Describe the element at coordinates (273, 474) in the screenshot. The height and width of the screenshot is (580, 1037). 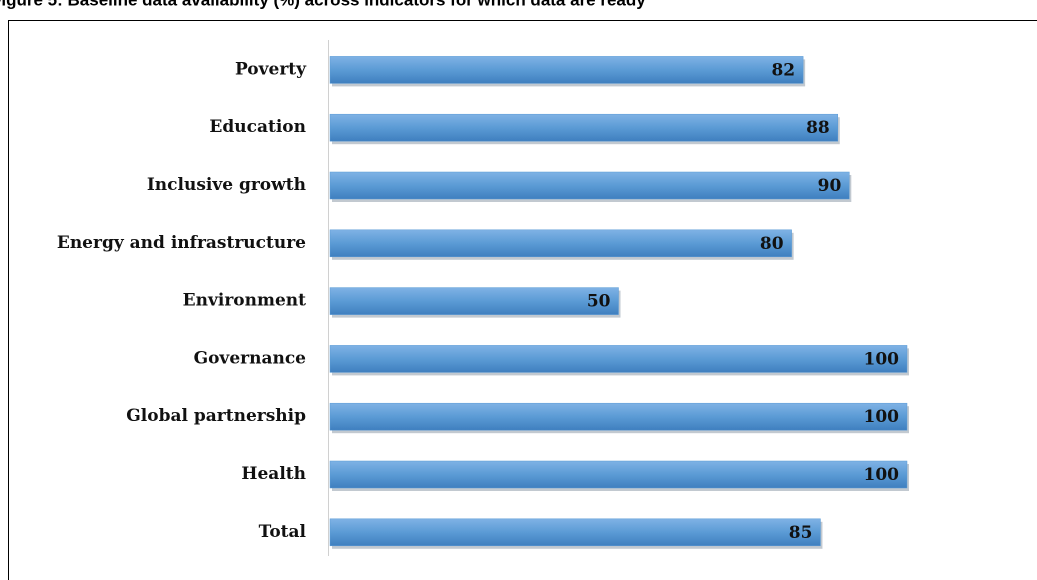
I see `y-tick-label: Health` at that location.